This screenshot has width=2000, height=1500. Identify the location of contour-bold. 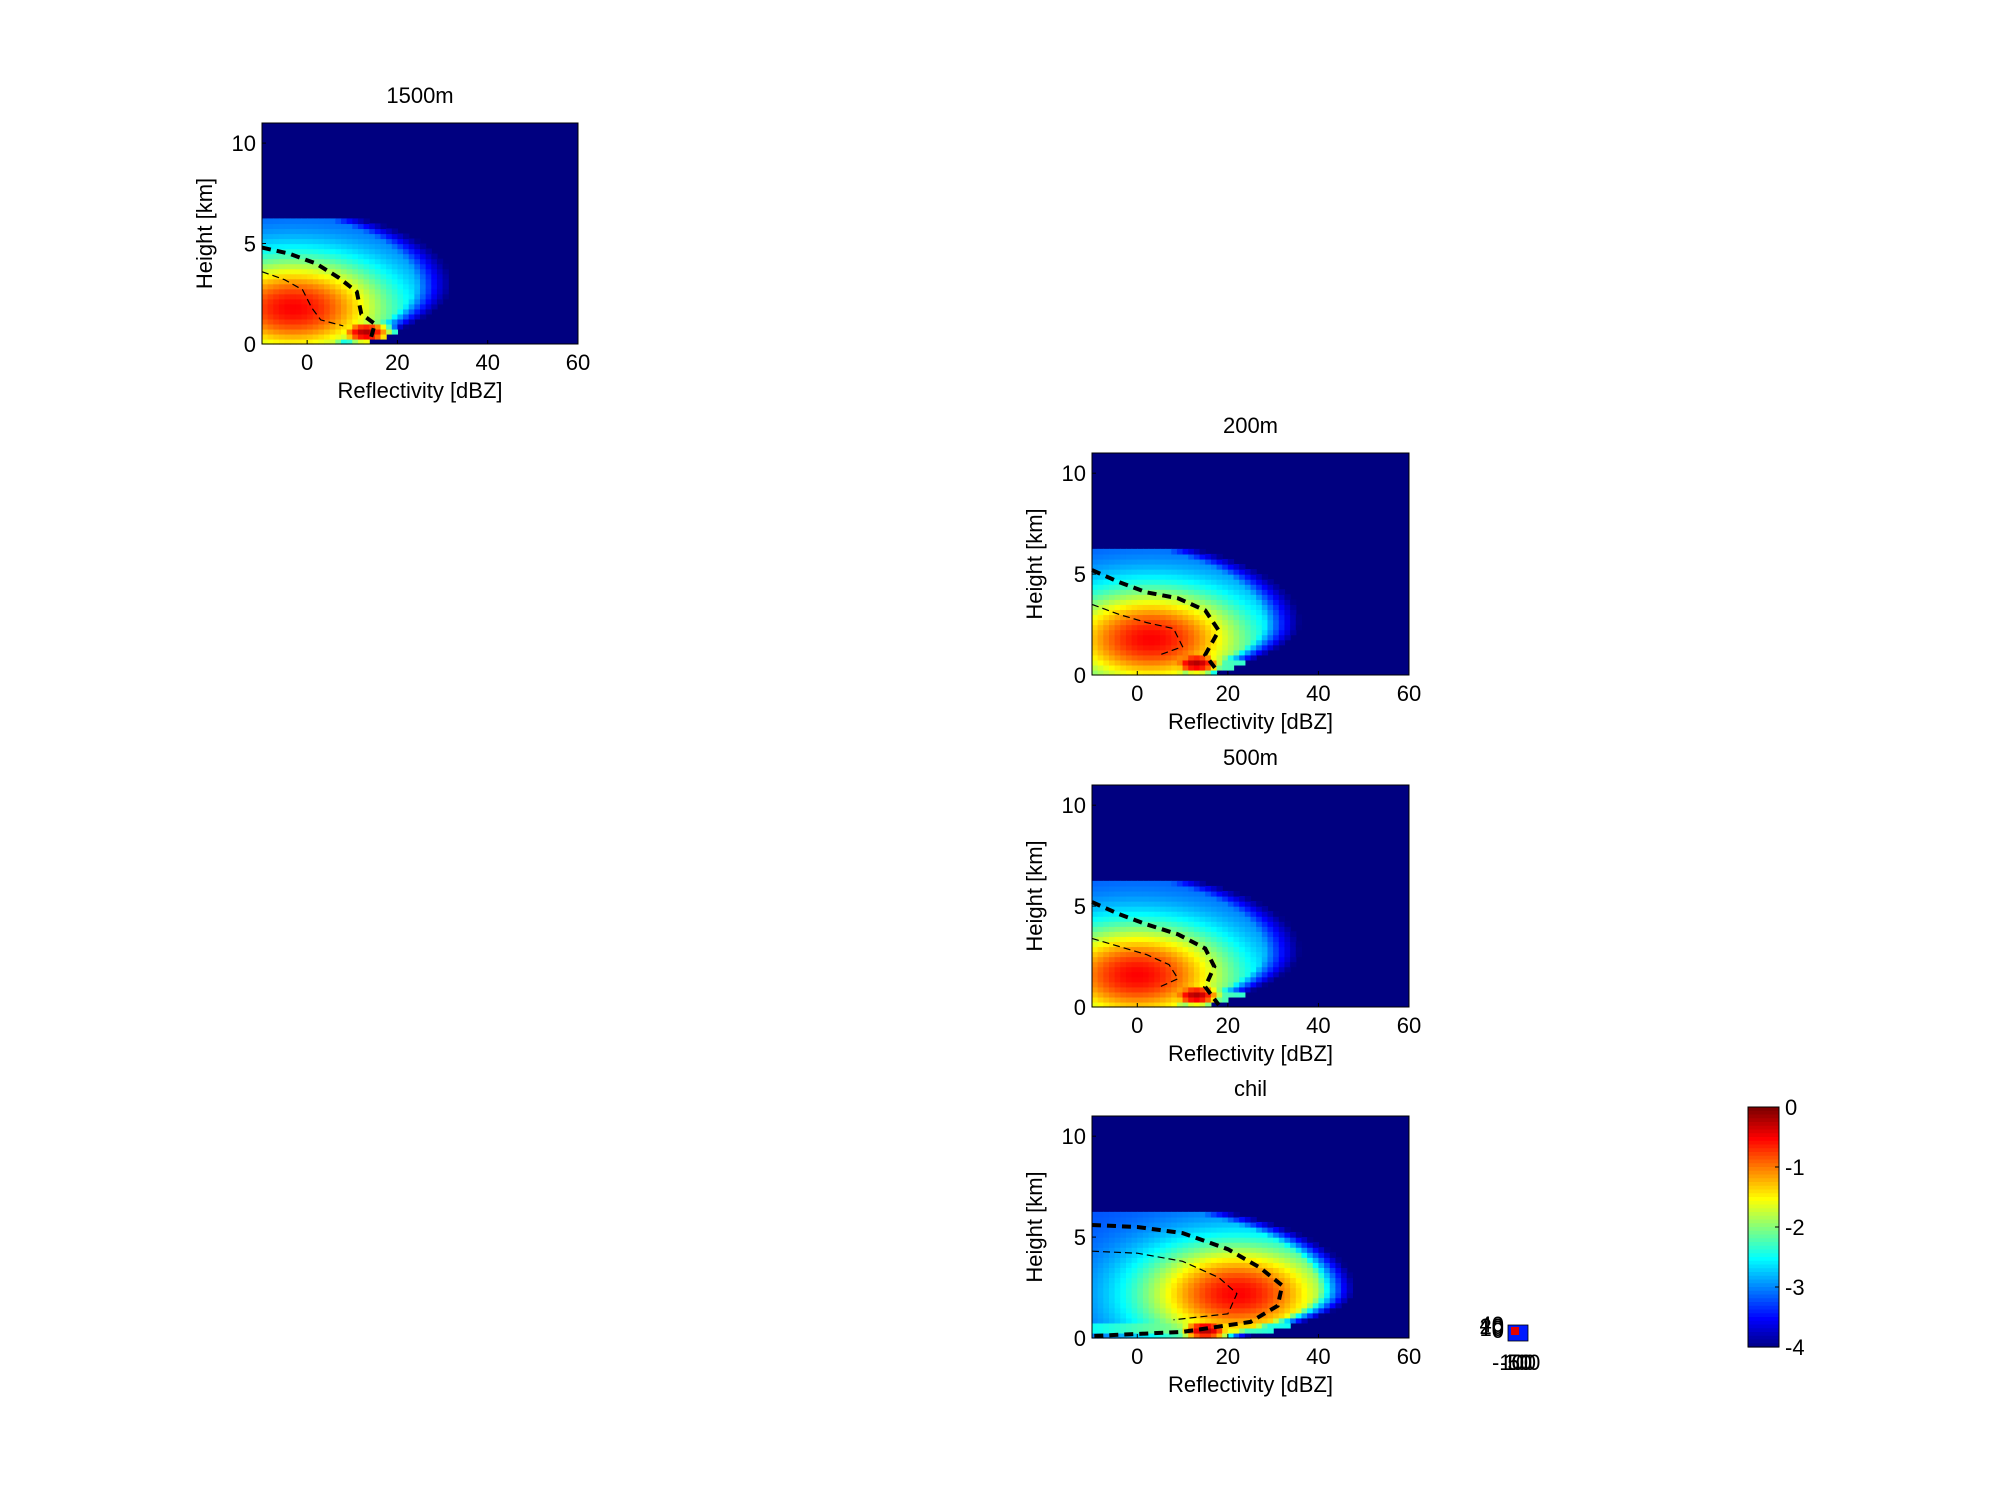
(1156, 621).